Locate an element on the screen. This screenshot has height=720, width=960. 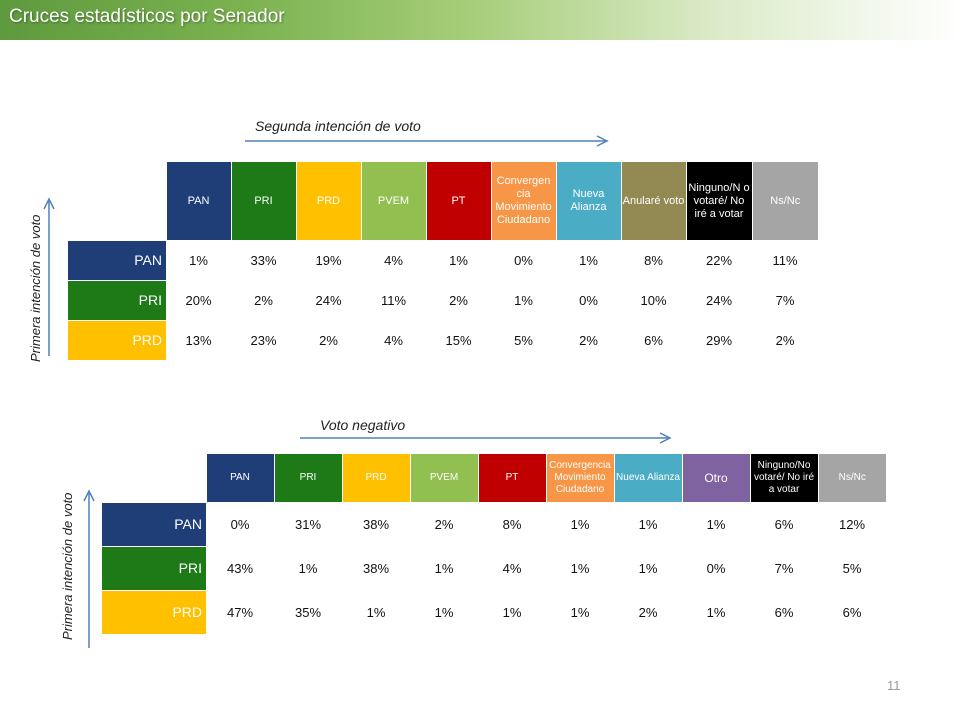
slide-title: Cruces estadísticos por Senador is located at coordinates (147, 16).